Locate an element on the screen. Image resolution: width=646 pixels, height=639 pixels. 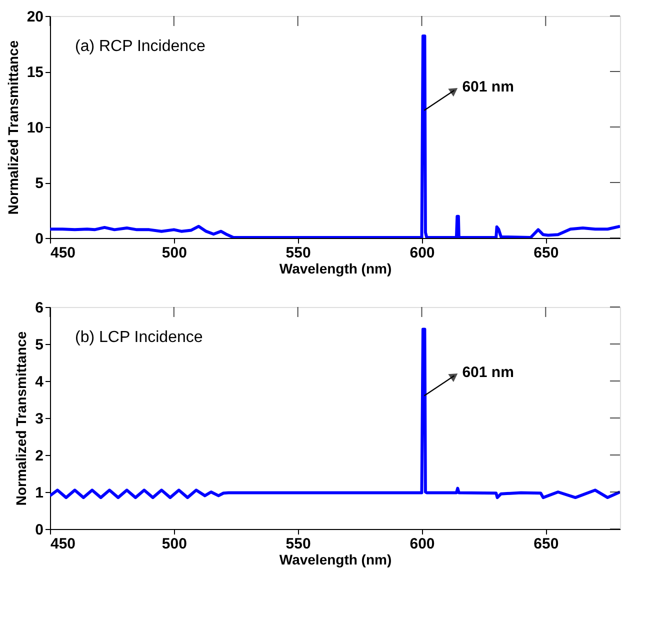
y-tick-label: 20 is located at coordinates (35, 17).